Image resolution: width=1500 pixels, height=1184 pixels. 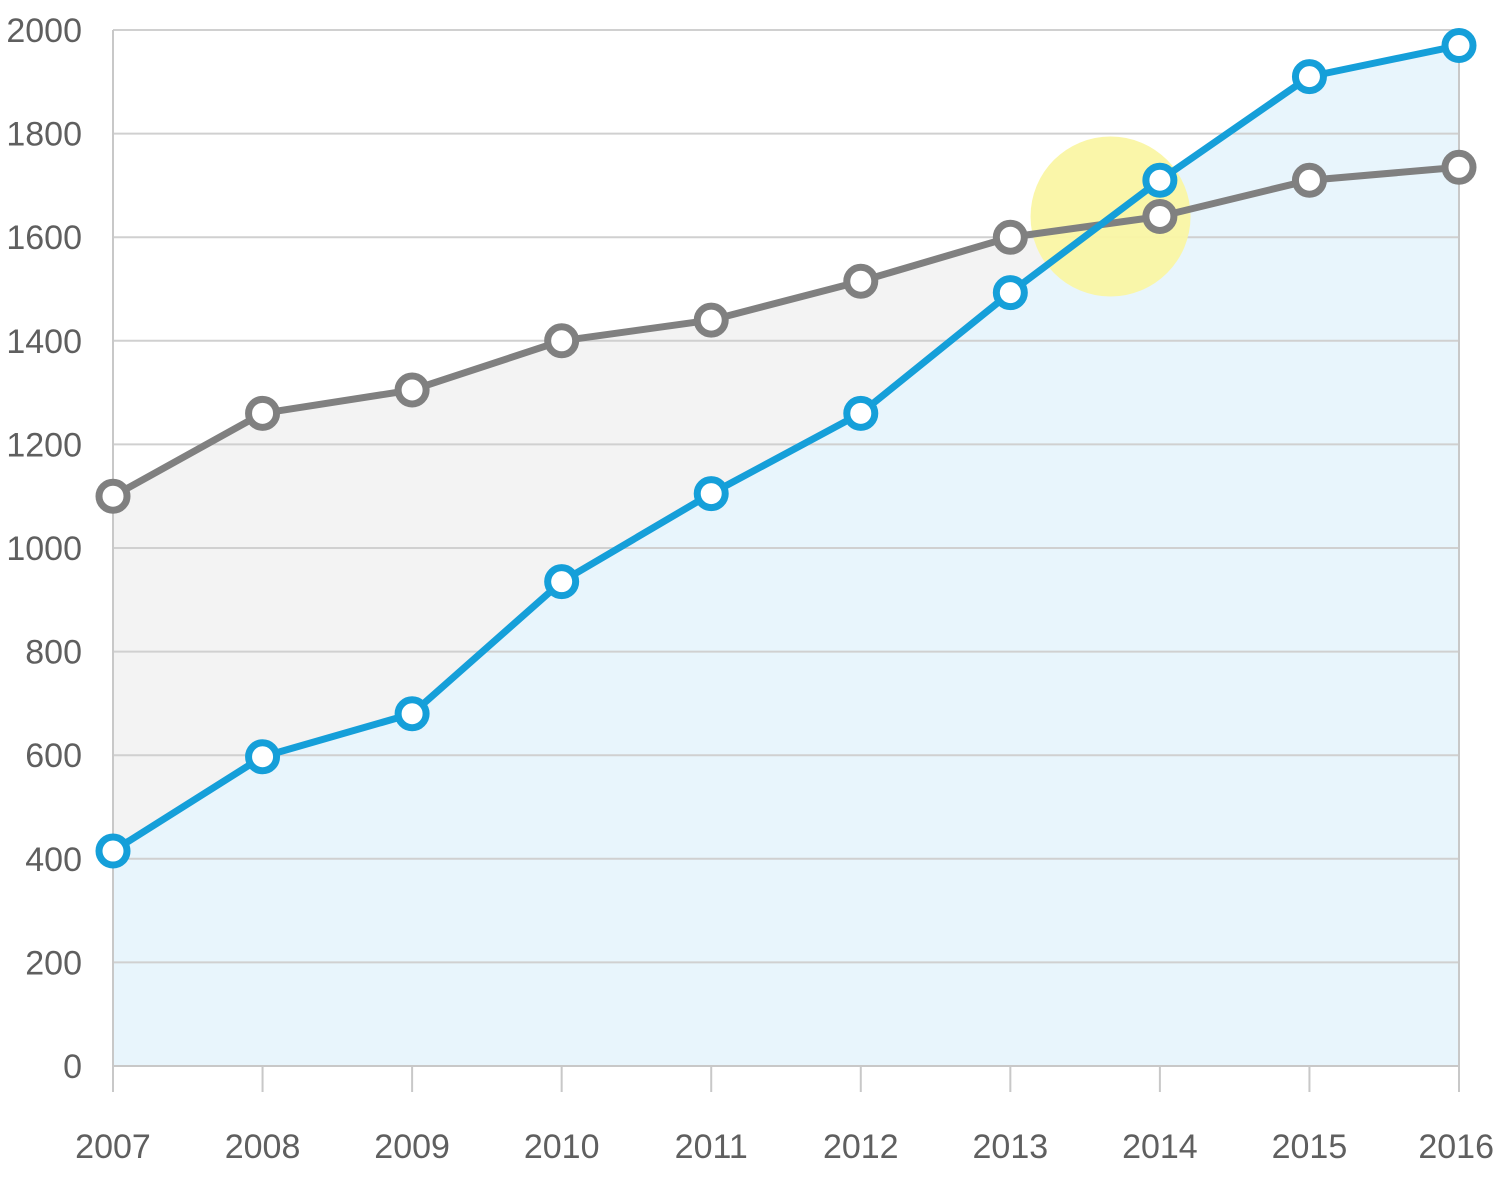 I want to click on series-1-point-2014, so click(x=1160, y=216).